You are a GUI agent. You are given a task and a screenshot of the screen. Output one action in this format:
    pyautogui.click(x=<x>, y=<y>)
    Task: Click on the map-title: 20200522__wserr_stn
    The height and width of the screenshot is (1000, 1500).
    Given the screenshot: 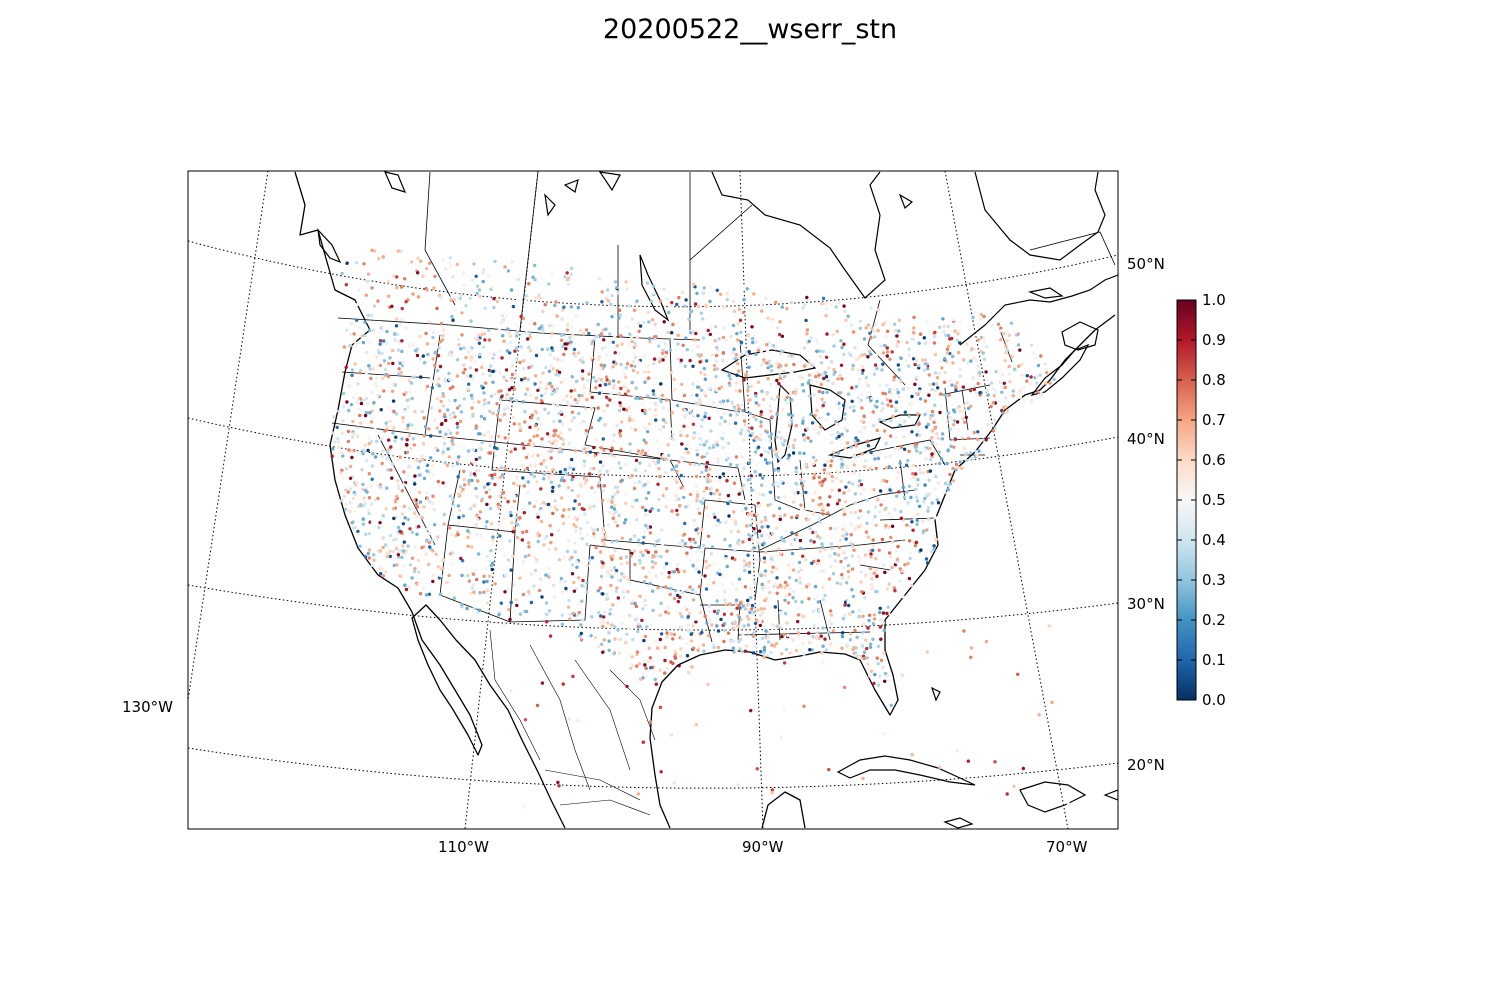 What is the action you would take?
    pyautogui.click(x=750, y=29)
    